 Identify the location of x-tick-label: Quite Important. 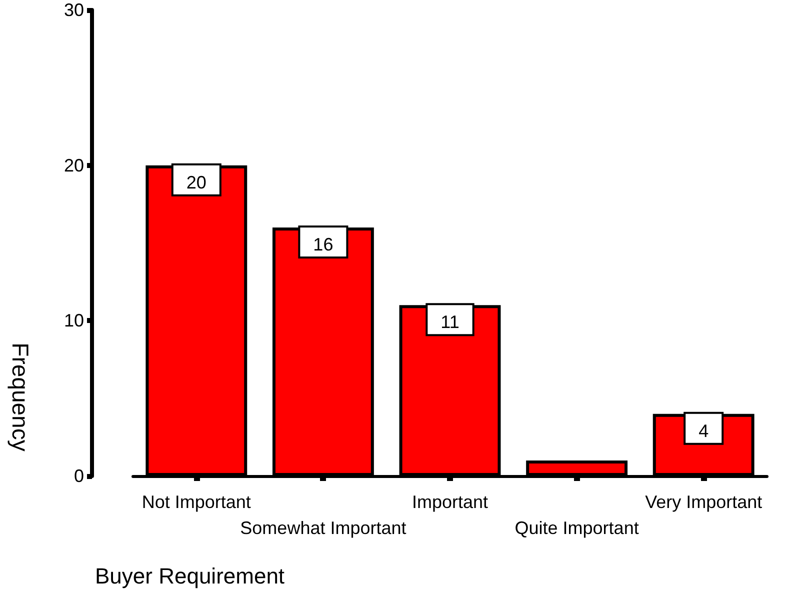
(576, 528).